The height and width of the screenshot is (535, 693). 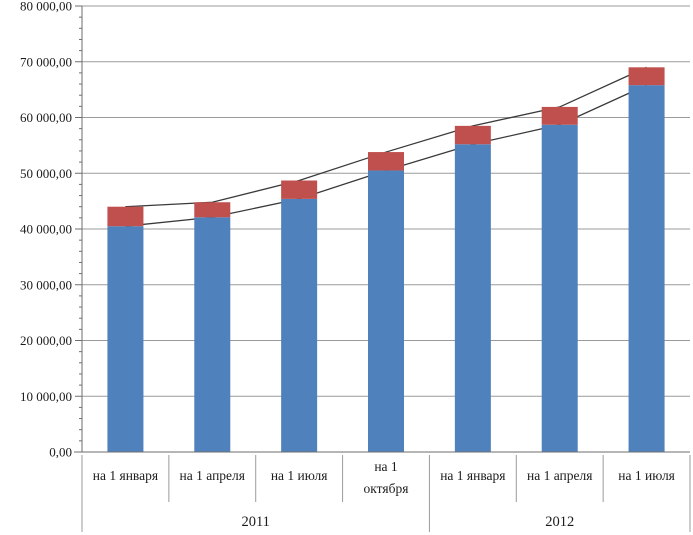 What do you see at coordinates (559, 522) in the screenshot?
I see `year-group-label: 2012` at bounding box center [559, 522].